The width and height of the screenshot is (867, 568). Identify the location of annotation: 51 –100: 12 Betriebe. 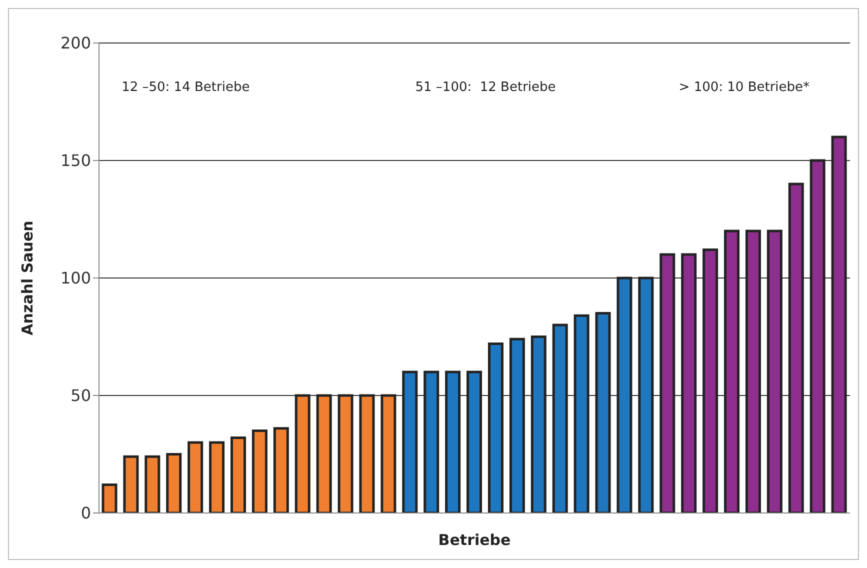
(485, 87).